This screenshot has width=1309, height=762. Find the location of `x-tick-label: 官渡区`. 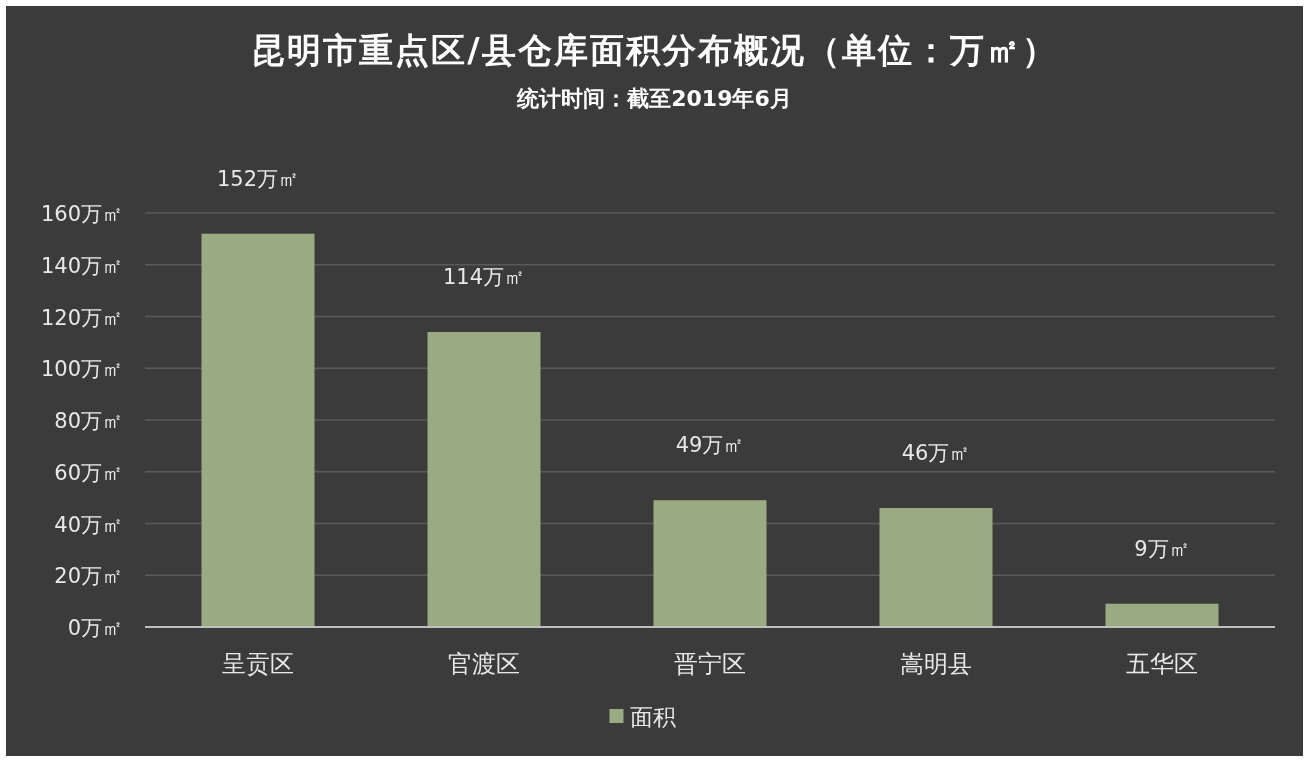

x-tick-label: 官渡区 is located at coordinates (484, 664).